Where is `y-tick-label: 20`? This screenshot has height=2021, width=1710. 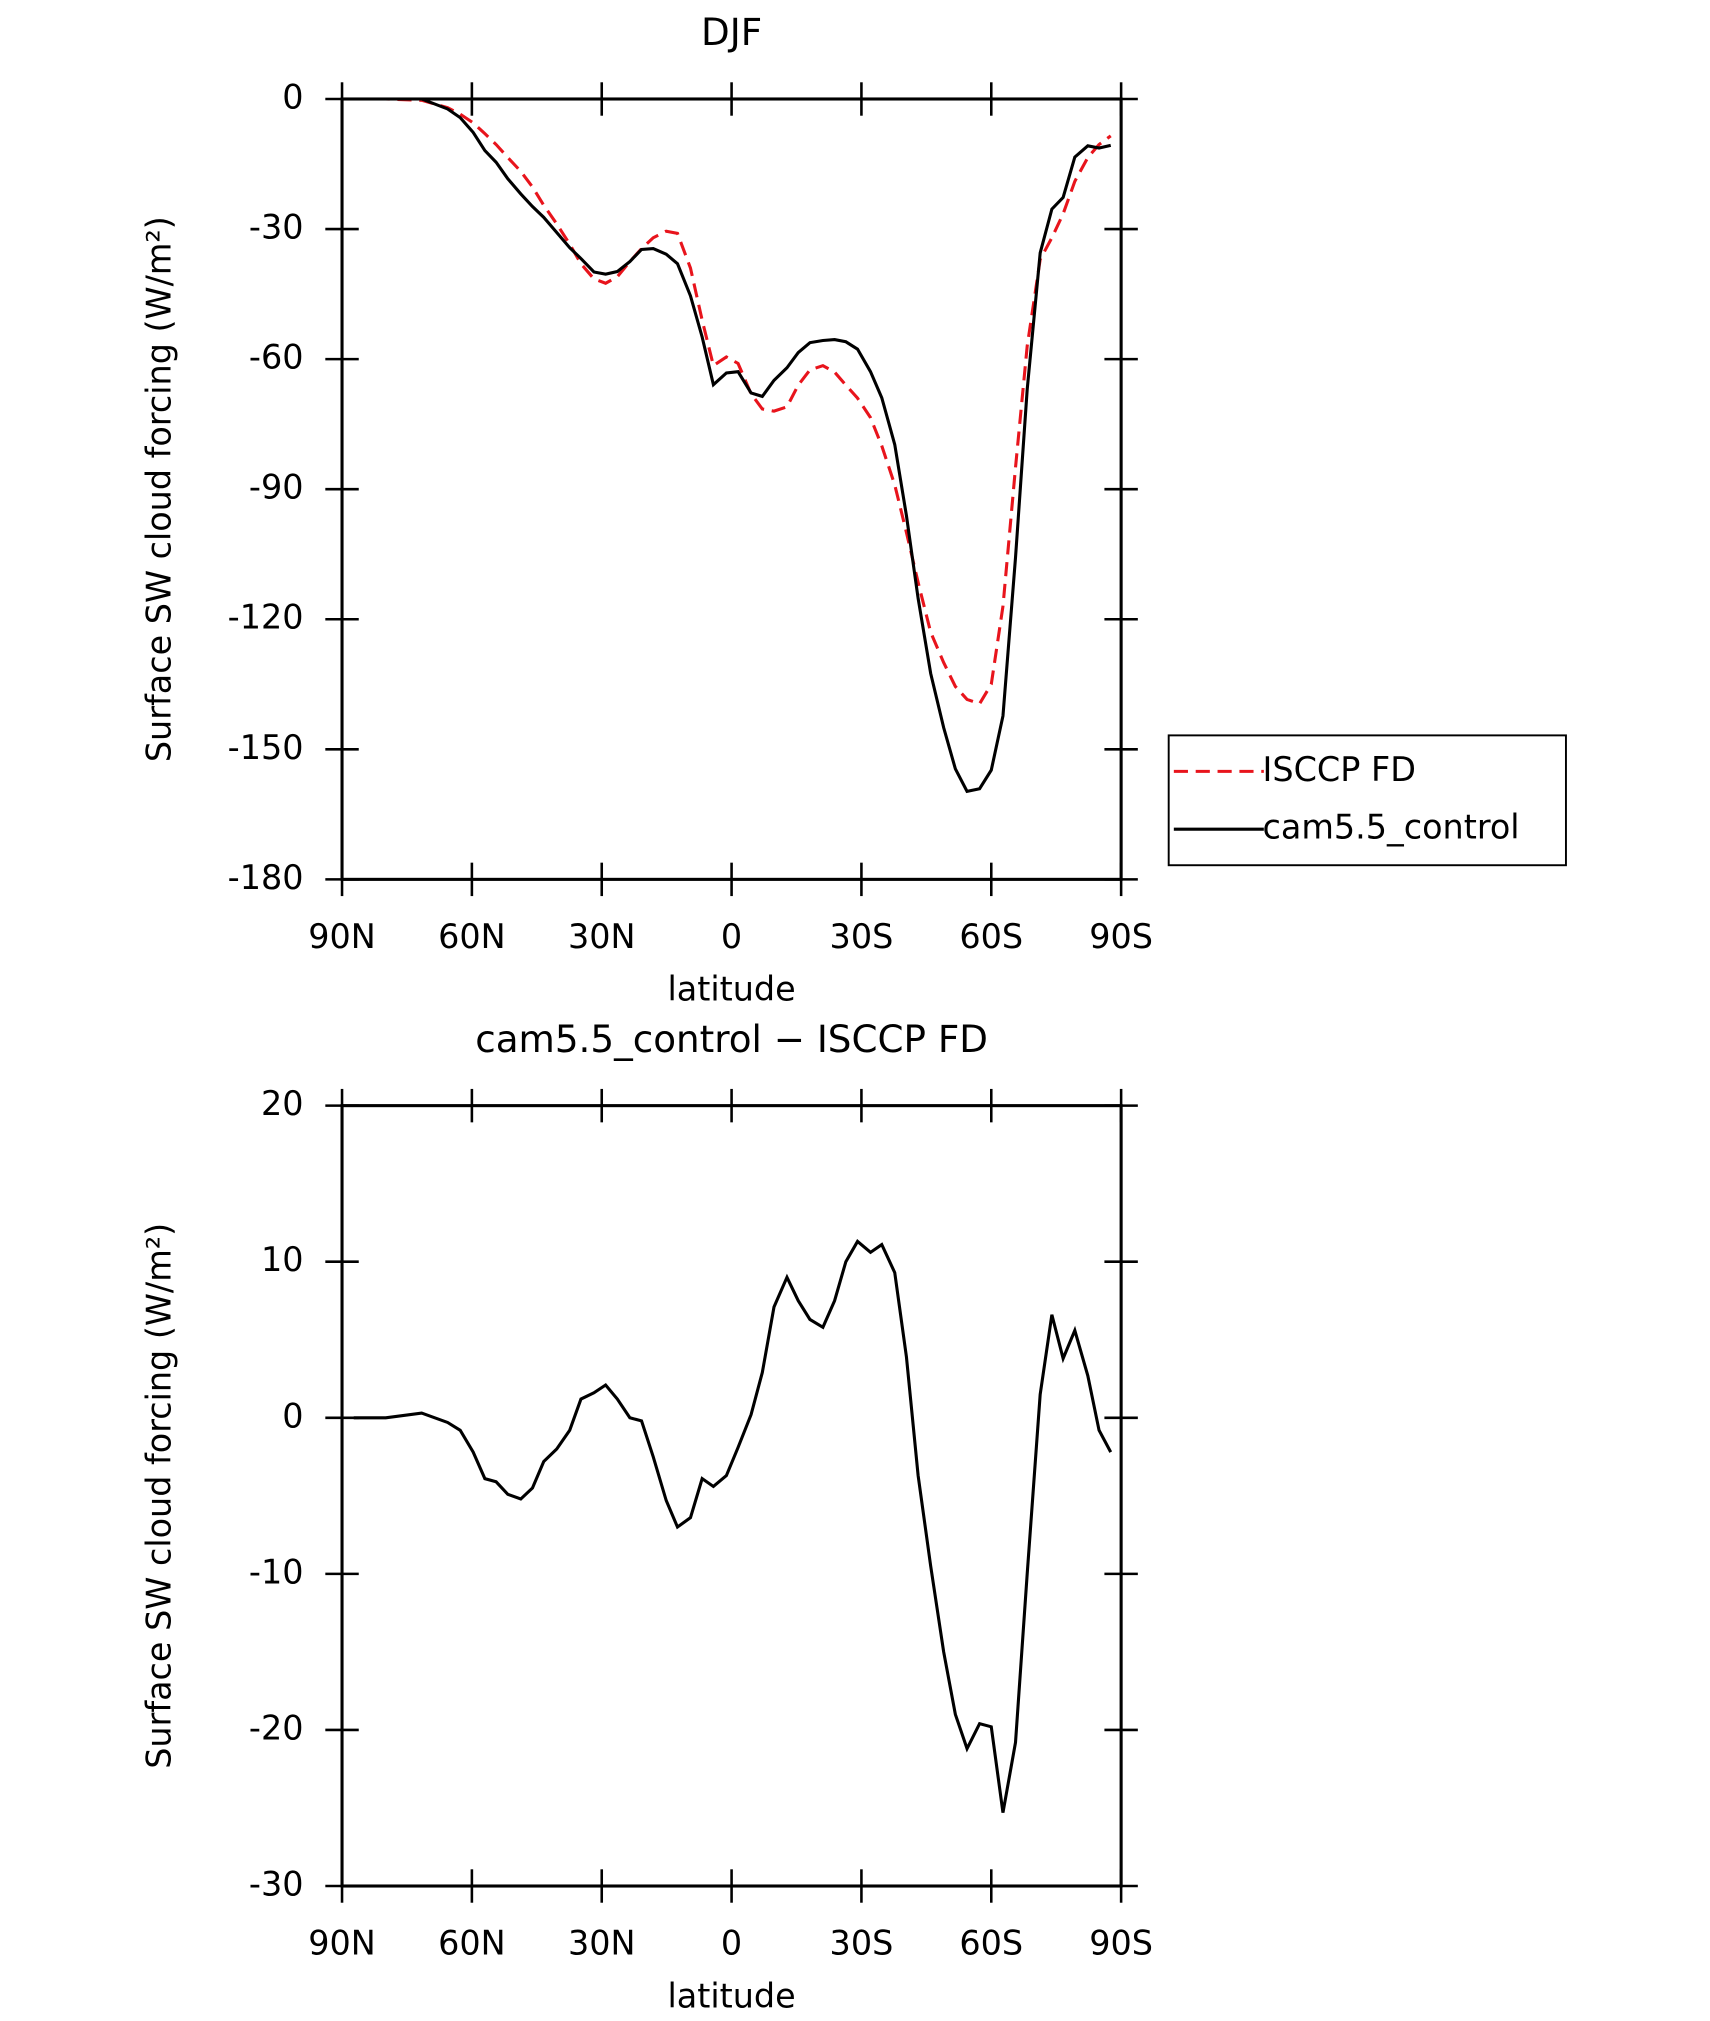 y-tick-label: 20 is located at coordinates (282, 1103).